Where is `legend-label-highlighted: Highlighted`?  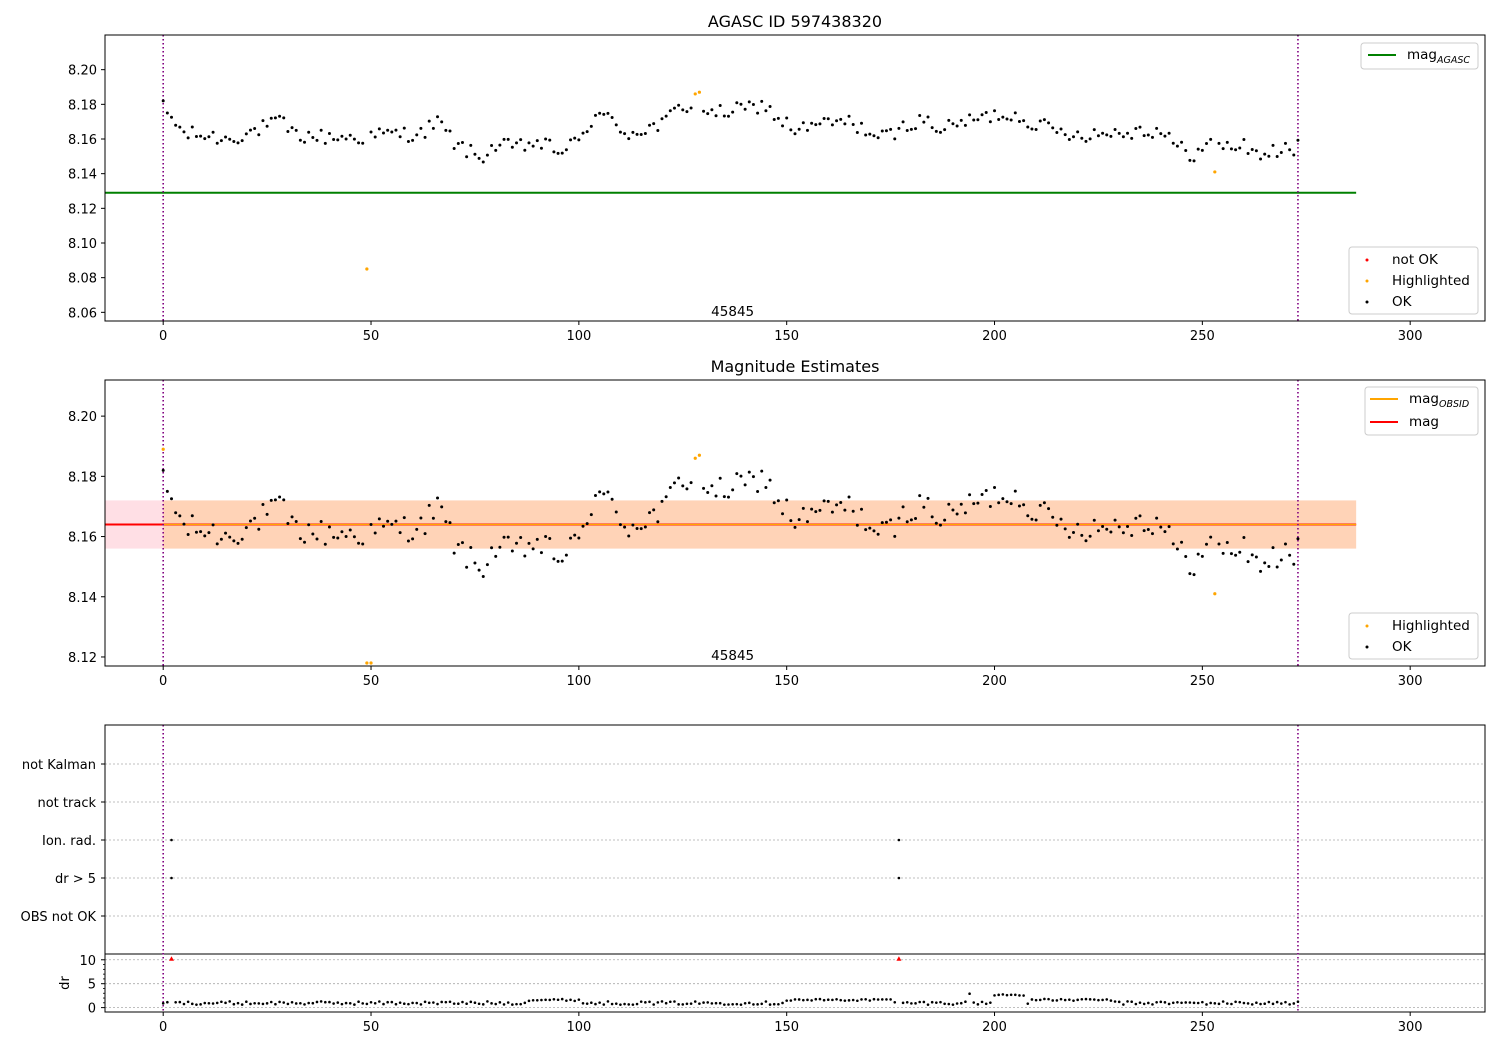 legend-label-highlighted: Highlighted is located at coordinates (1431, 626).